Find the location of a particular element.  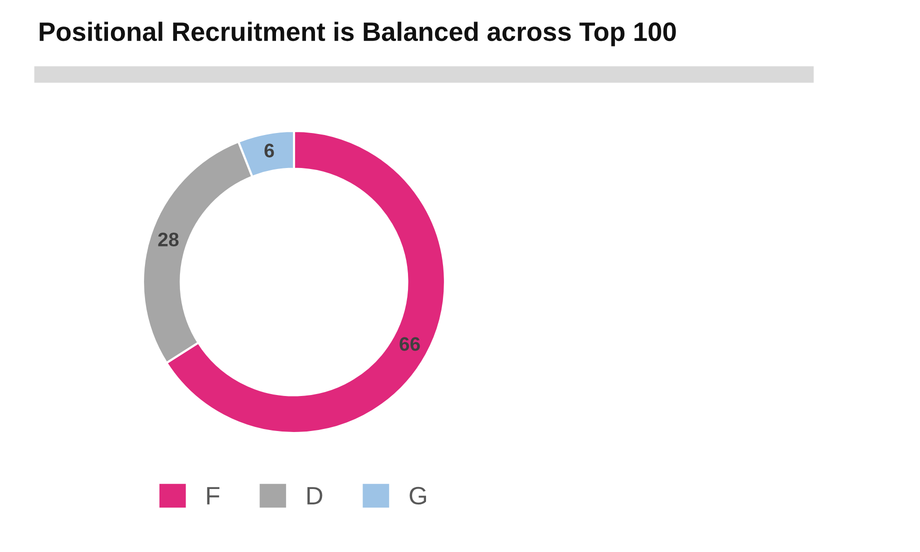

data-label: 28 is located at coordinates (168, 239).